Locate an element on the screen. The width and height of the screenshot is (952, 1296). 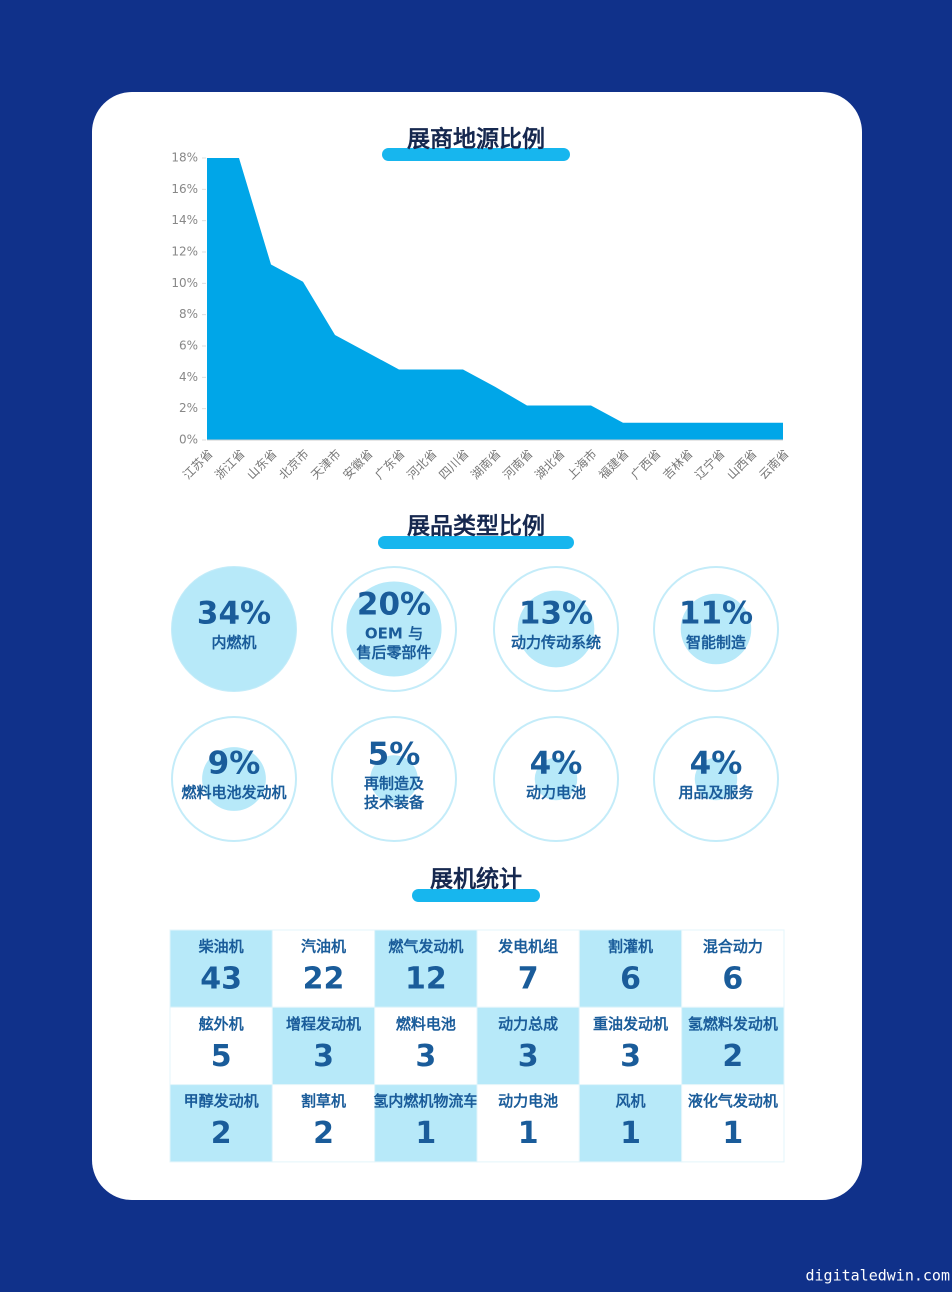
circle-label: 动力传动系统 is located at coordinates (556, 643).